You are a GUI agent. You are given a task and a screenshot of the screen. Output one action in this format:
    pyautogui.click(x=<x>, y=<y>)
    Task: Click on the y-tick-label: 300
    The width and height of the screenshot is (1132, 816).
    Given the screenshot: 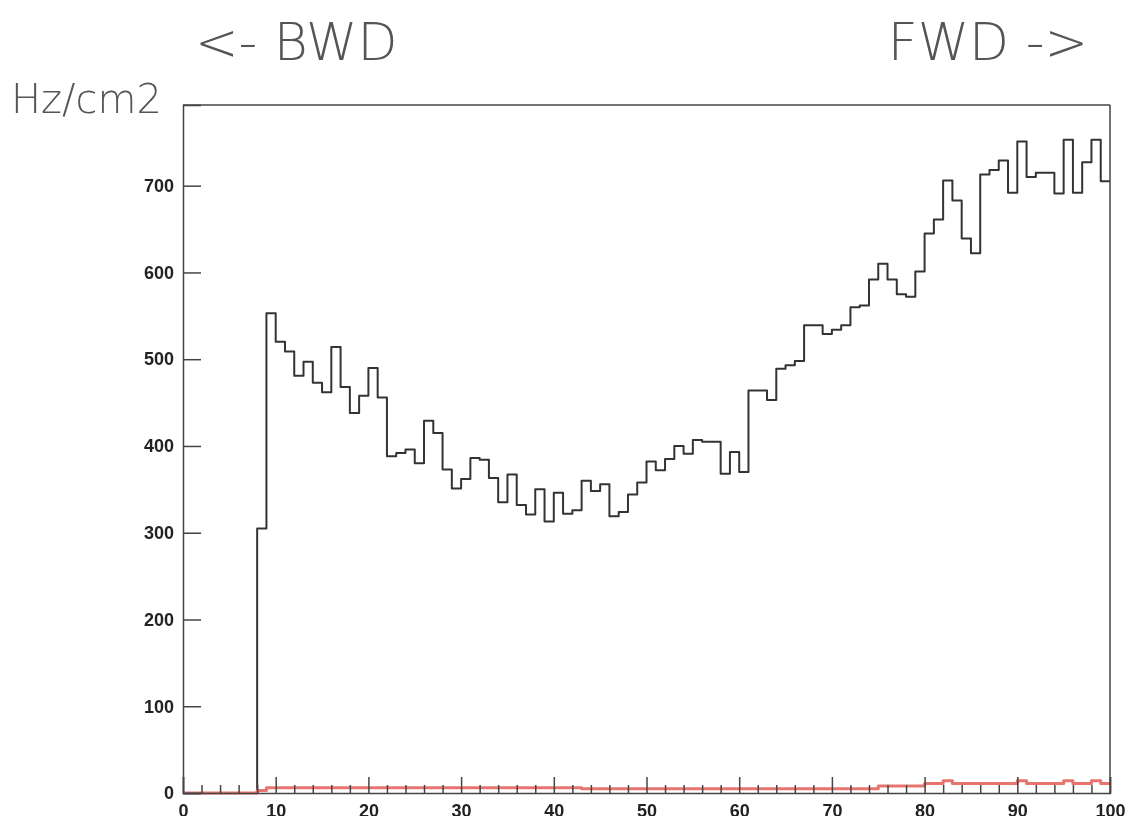 What is the action you would take?
    pyautogui.click(x=158, y=532)
    